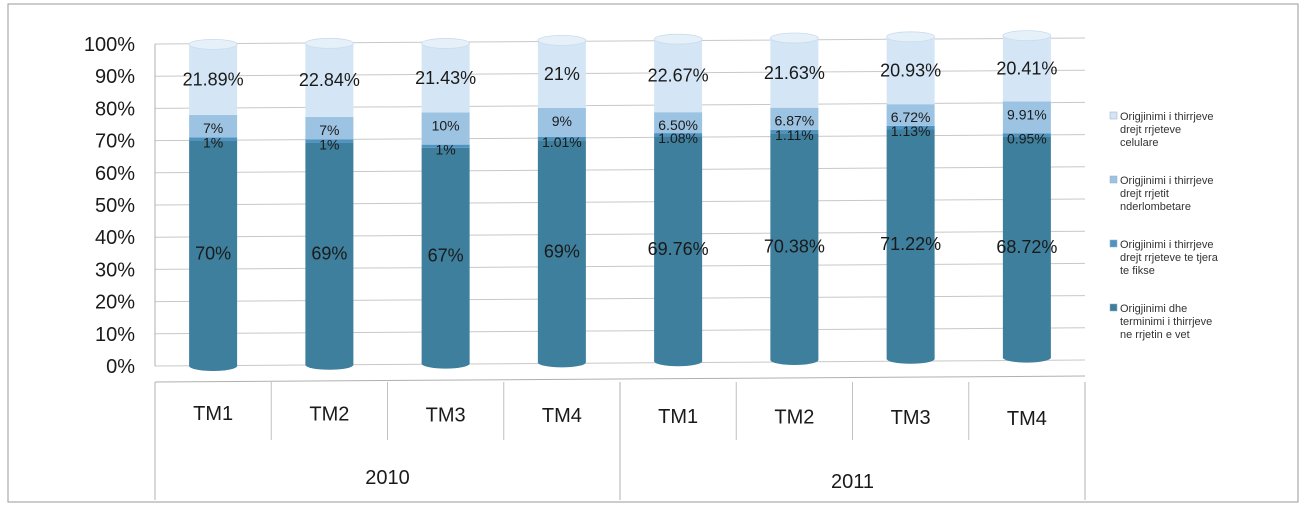  I want to click on data-label: 69.76%, so click(678, 249).